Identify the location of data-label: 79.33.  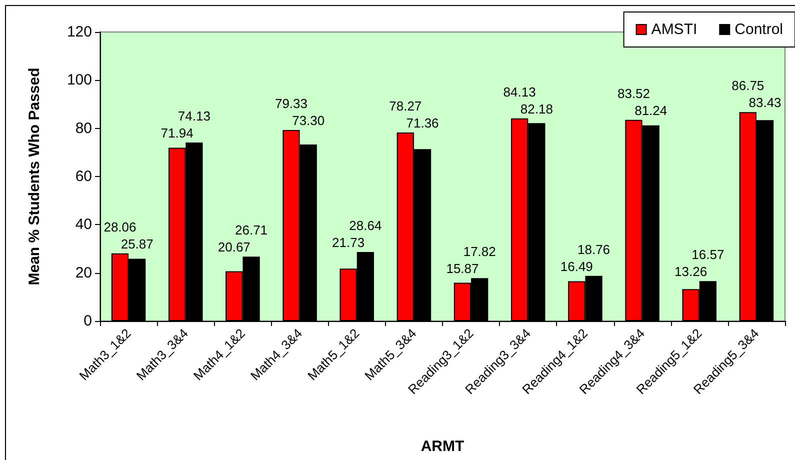
(291, 103).